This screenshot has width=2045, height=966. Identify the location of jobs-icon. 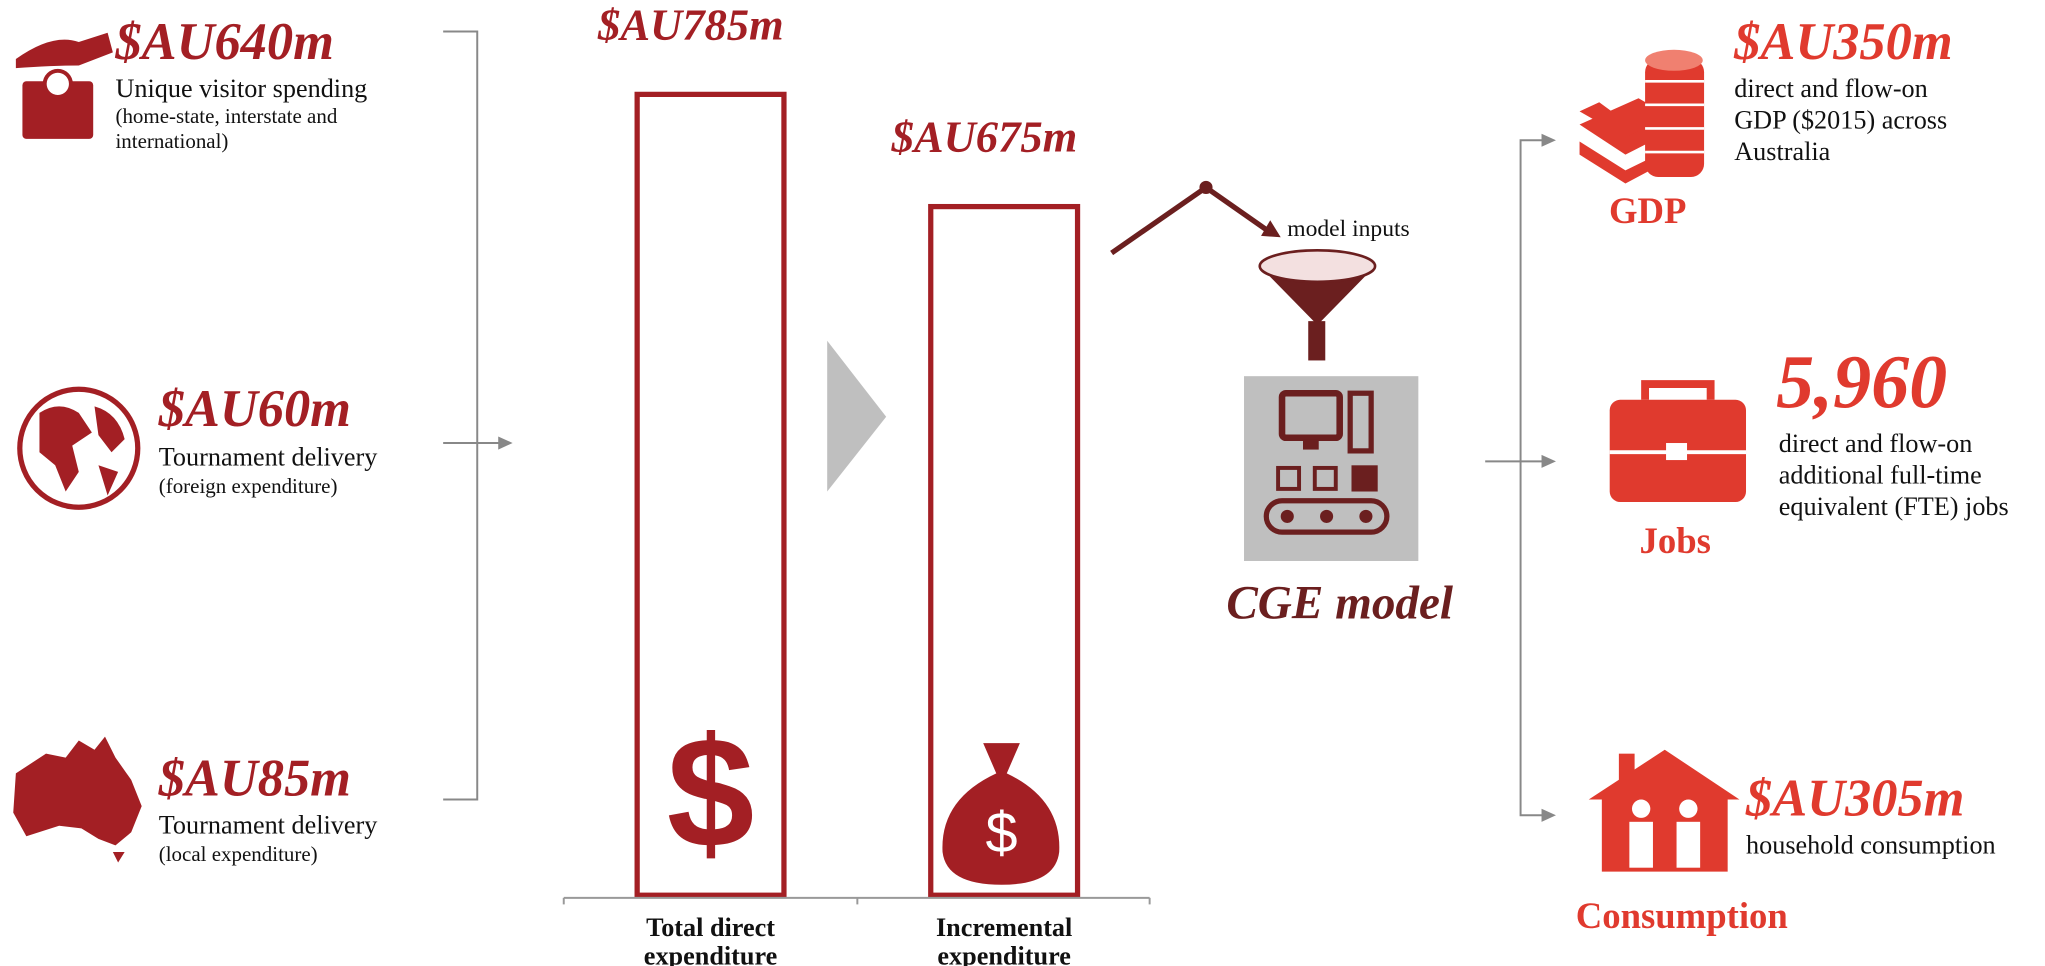
(1678, 441).